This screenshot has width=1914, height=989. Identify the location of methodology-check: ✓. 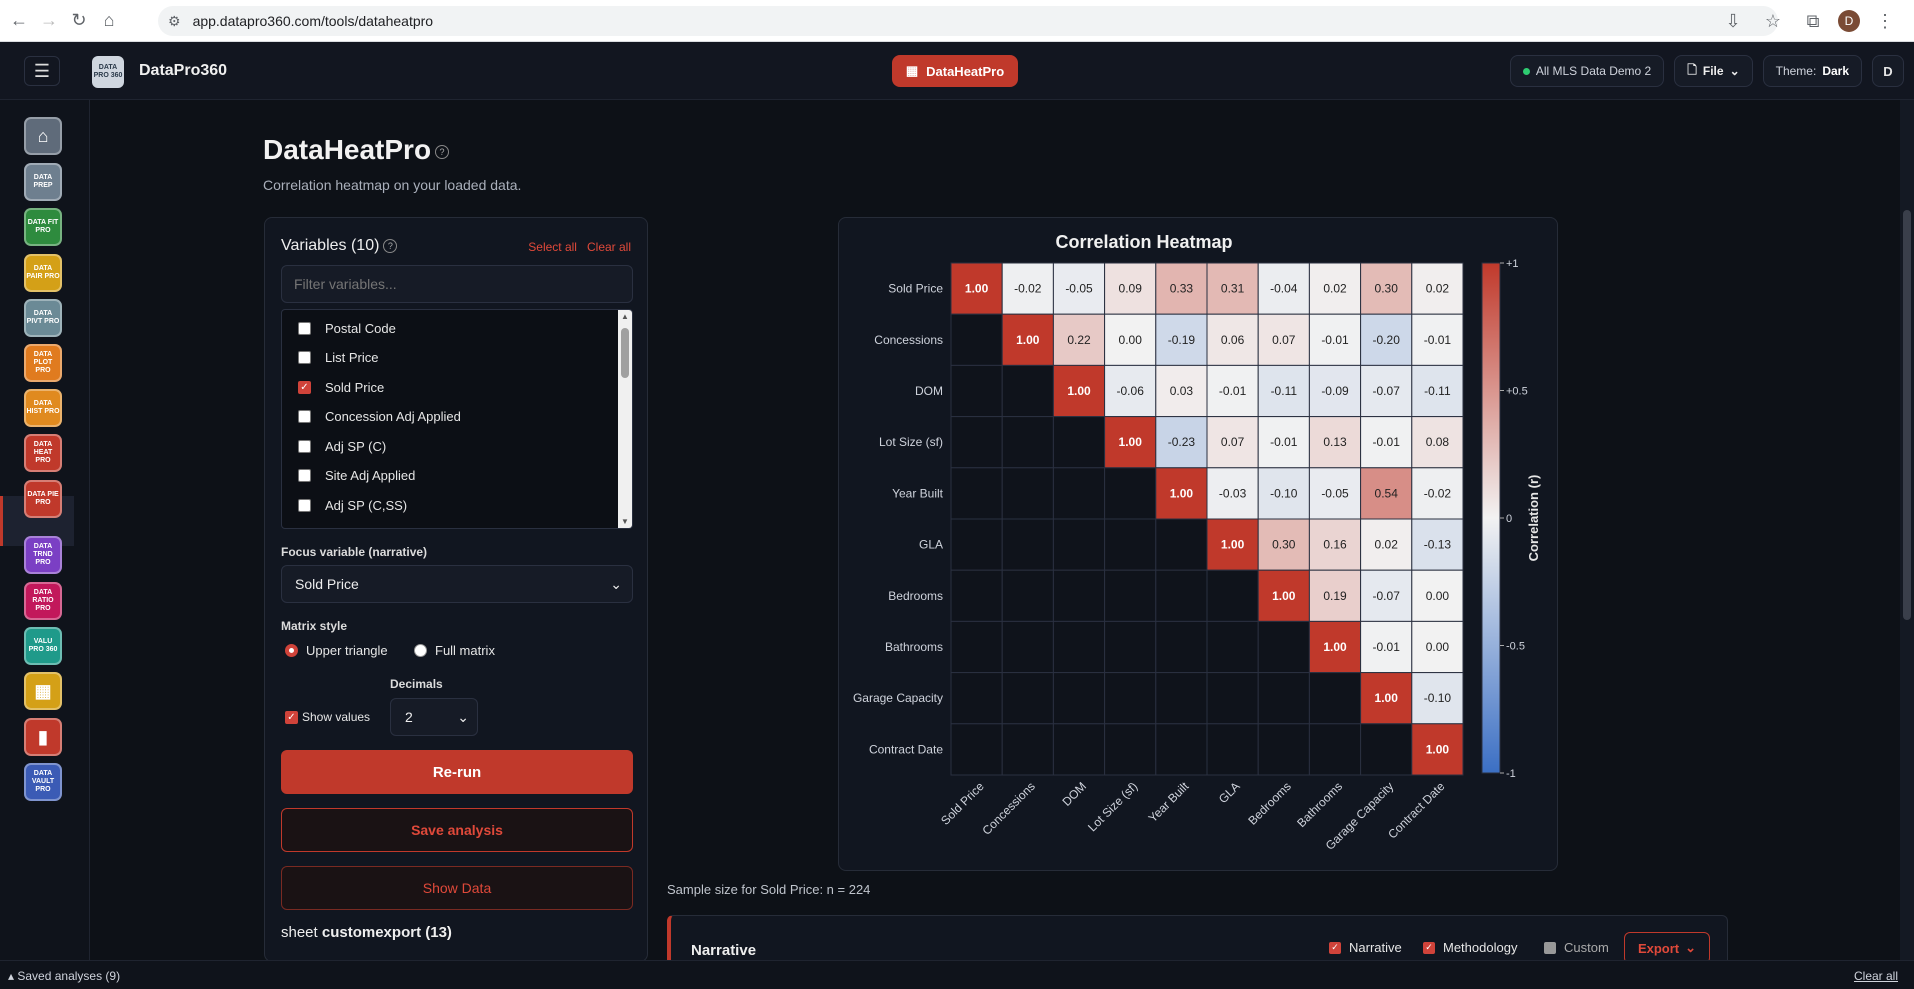
(1429, 947).